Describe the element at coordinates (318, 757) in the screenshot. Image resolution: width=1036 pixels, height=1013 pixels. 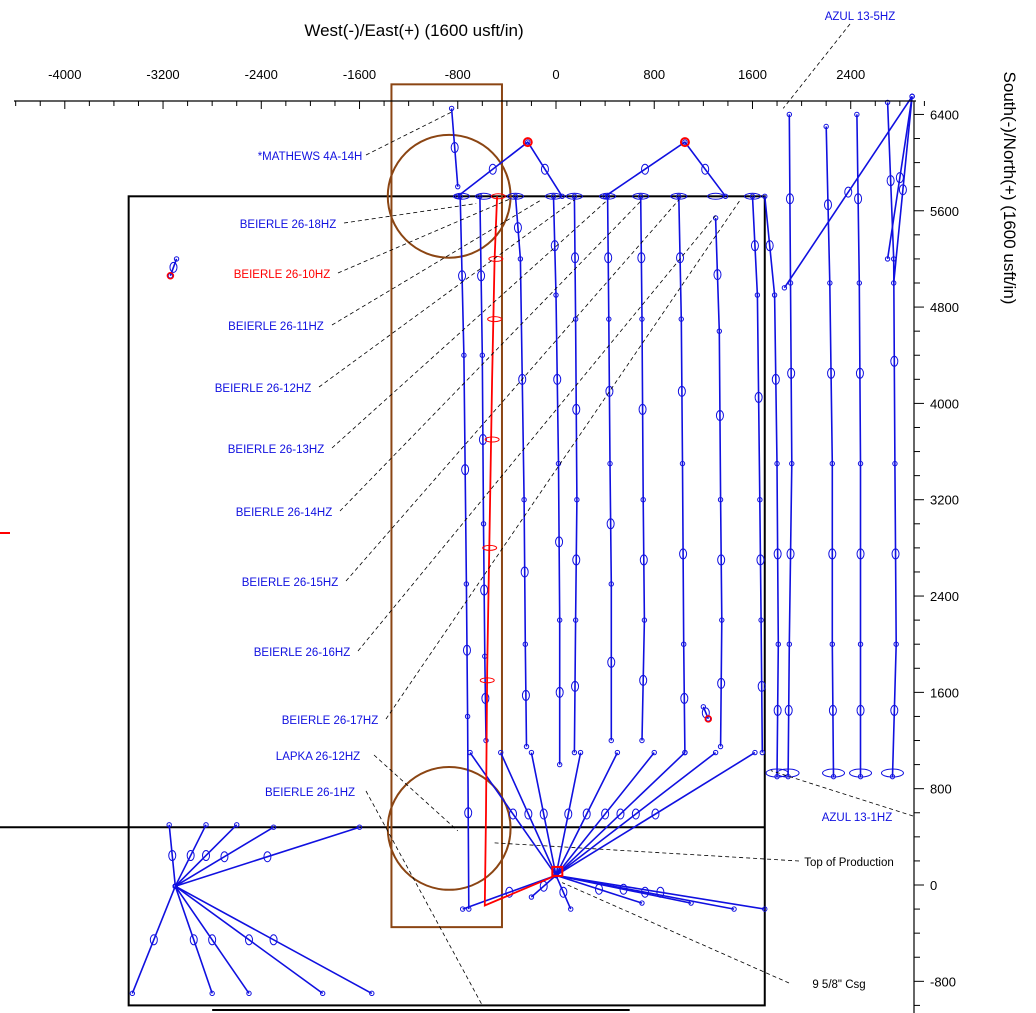
I see `well-label: LAPKA 26-12HZ` at that location.